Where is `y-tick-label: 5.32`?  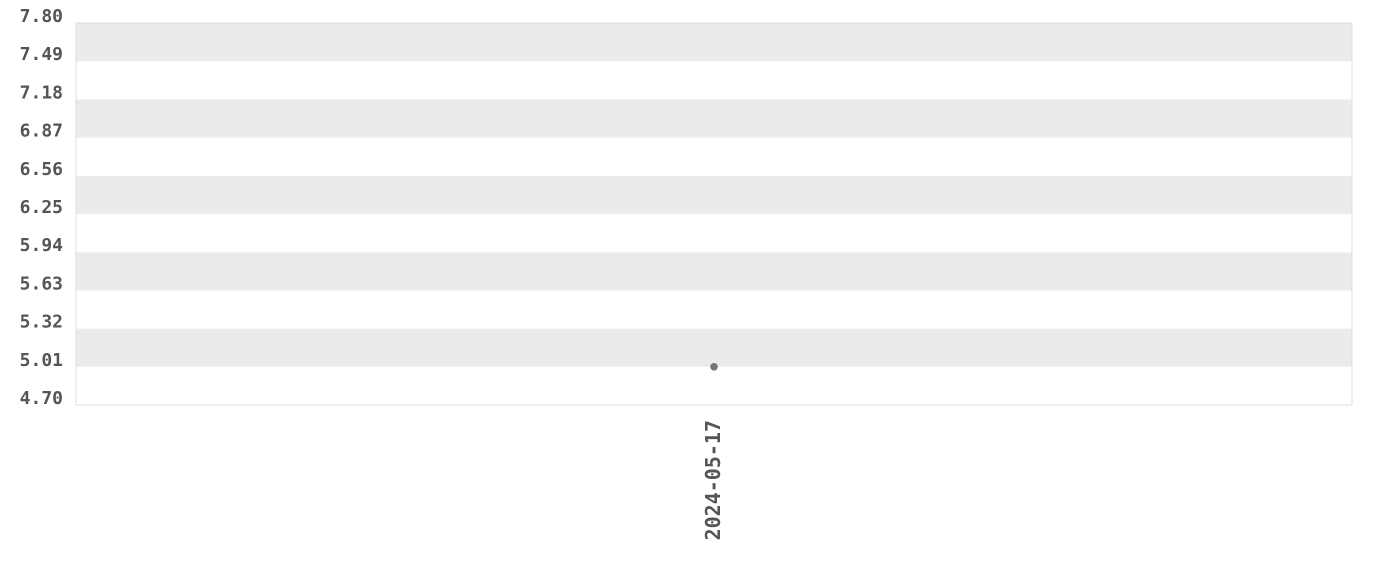
y-tick-label: 5.32 is located at coordinates (41, 322).